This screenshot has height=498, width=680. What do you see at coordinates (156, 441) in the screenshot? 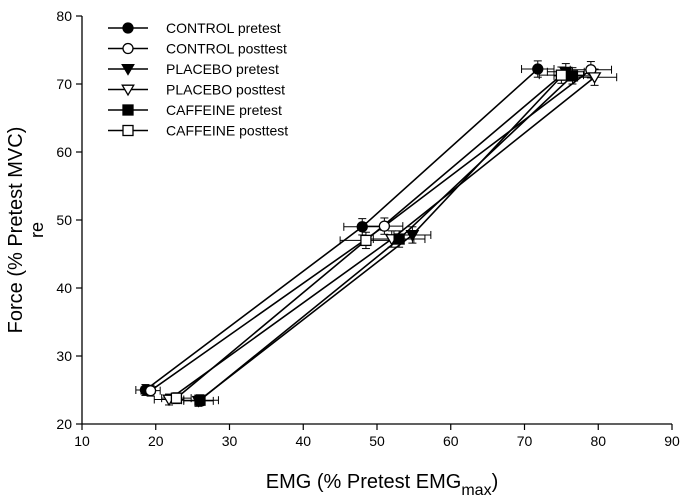
I see `x-tick-label: 20` at bounding box center [156, 441].